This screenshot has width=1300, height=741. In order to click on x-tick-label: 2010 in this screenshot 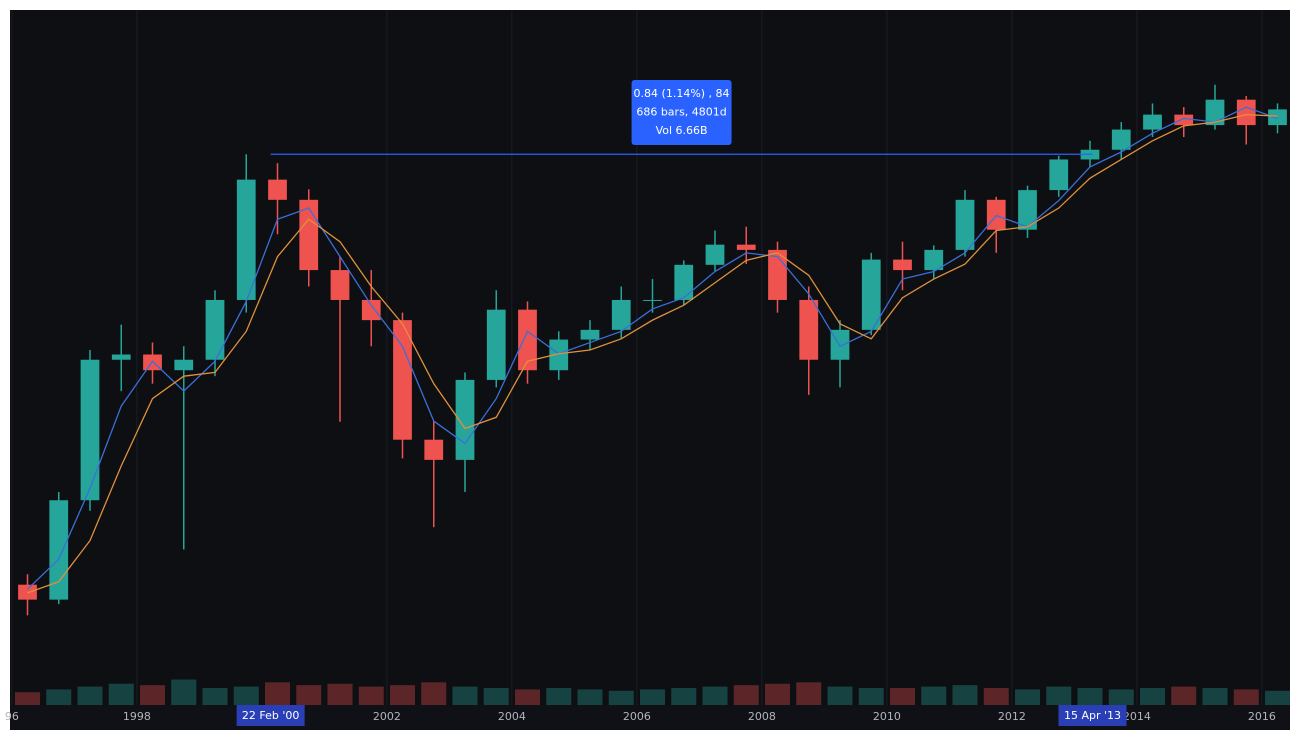, I will do `click(887, 716)`.